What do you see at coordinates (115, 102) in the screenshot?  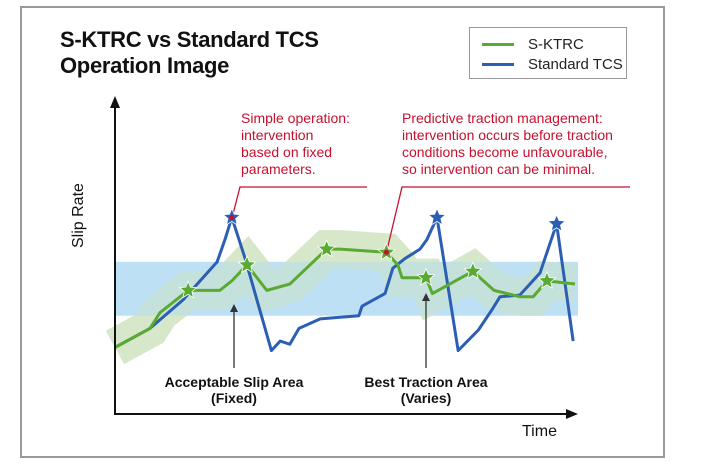 I see `y-axis-arrow-icon` at bounding box center [115, 102].